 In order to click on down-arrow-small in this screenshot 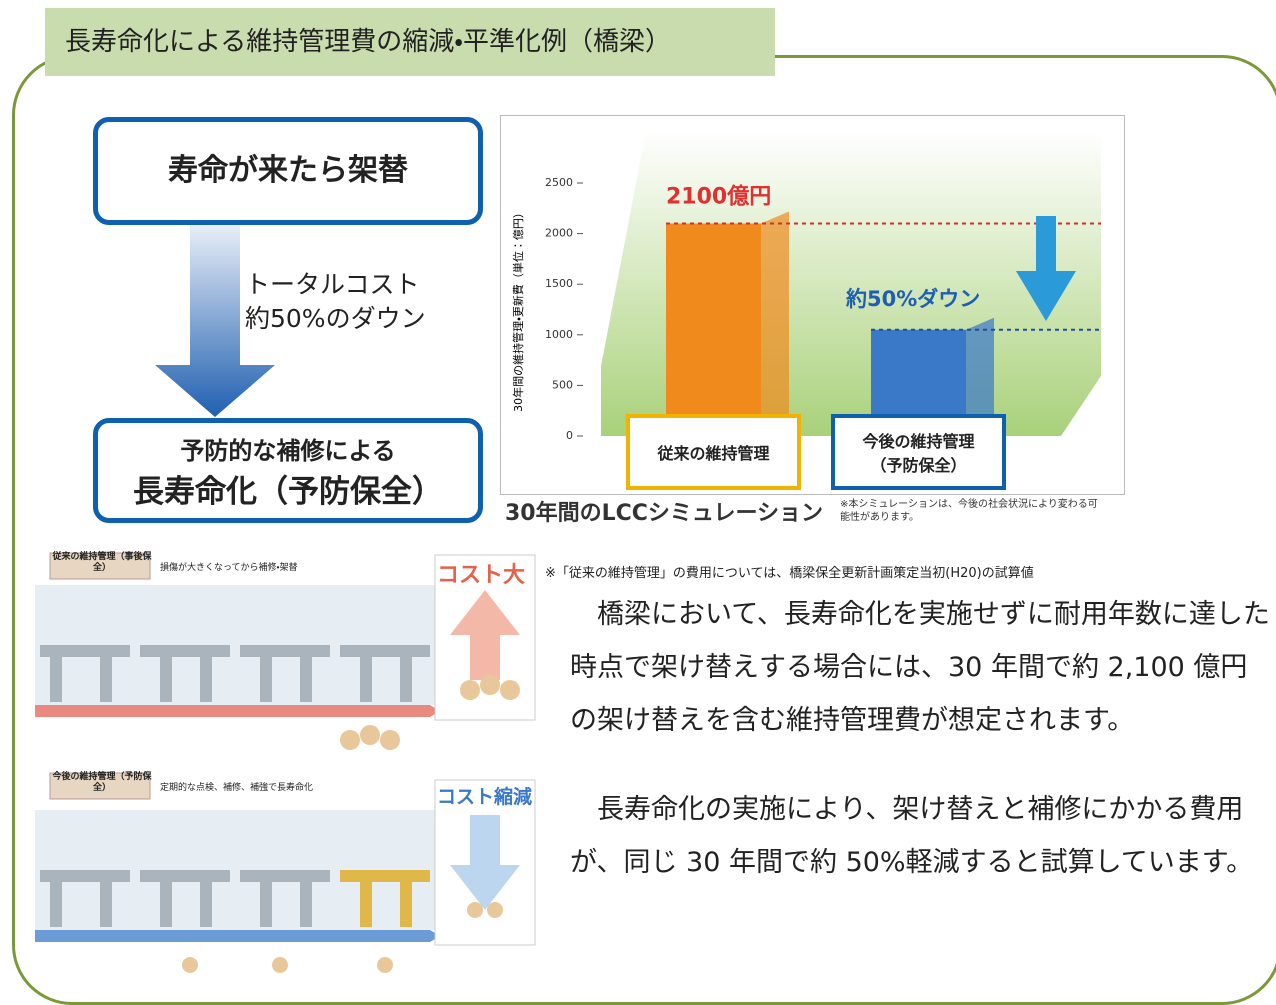, I will do `click(485, 862)`.